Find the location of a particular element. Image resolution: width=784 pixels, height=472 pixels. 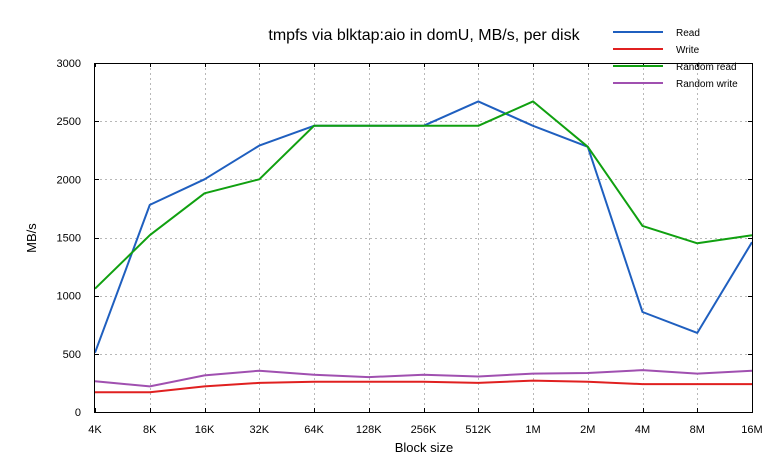

y-tick-label: 3000 is located at coordinates (69, 64).